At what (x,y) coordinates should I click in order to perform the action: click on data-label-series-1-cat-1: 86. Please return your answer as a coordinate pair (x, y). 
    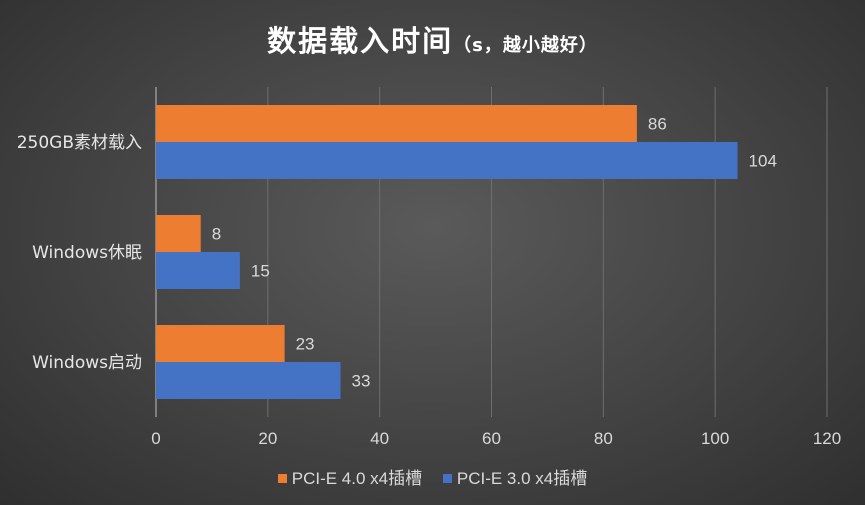
    Looking at the image, I should click on (657, 124).